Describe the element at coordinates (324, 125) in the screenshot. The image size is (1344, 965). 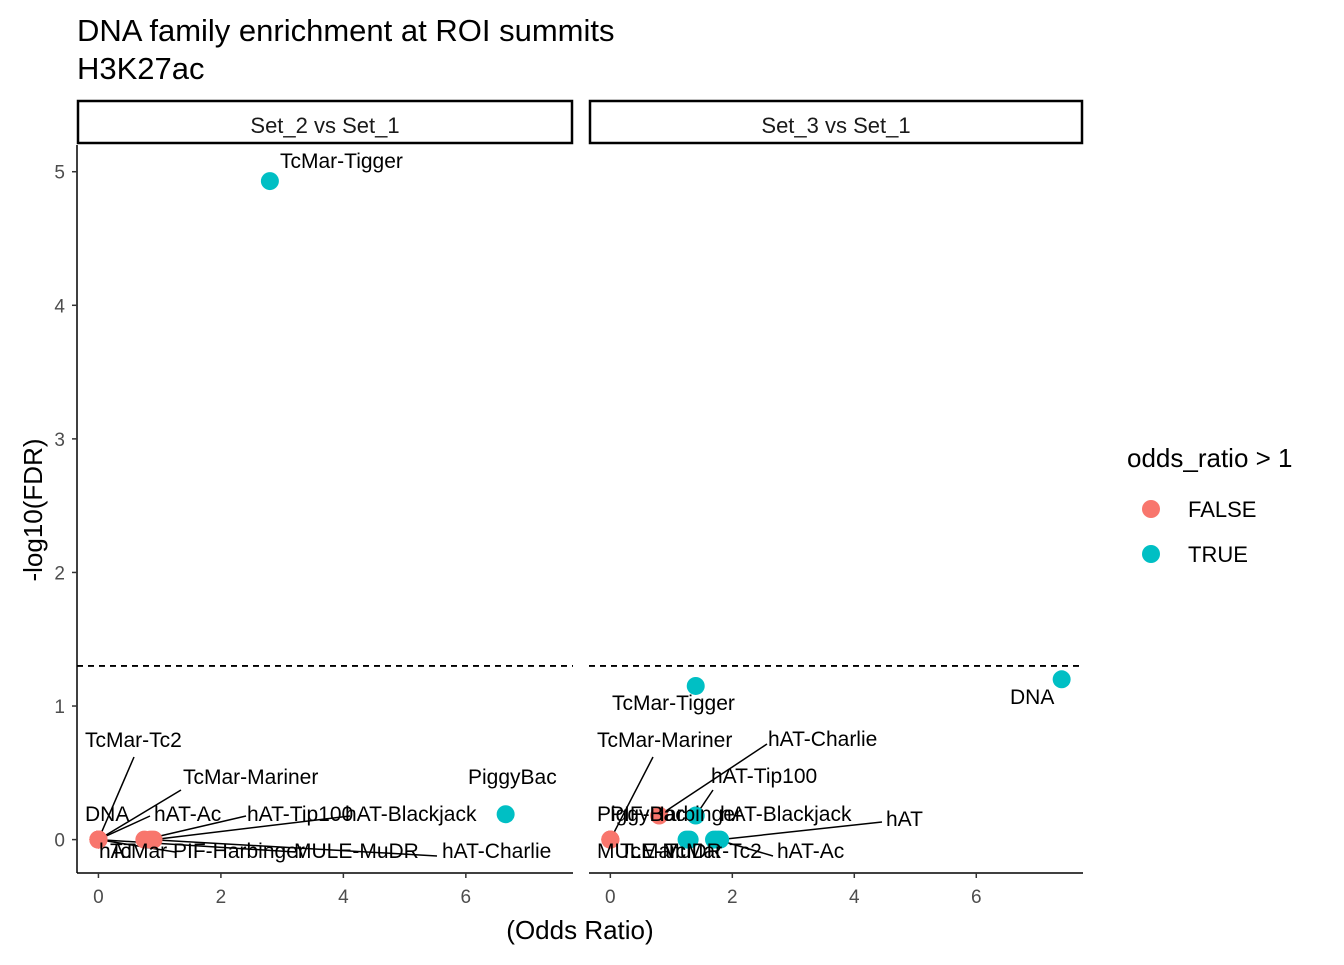
I see `facet-strip-label: Set_2 vs Set_1` at that location.